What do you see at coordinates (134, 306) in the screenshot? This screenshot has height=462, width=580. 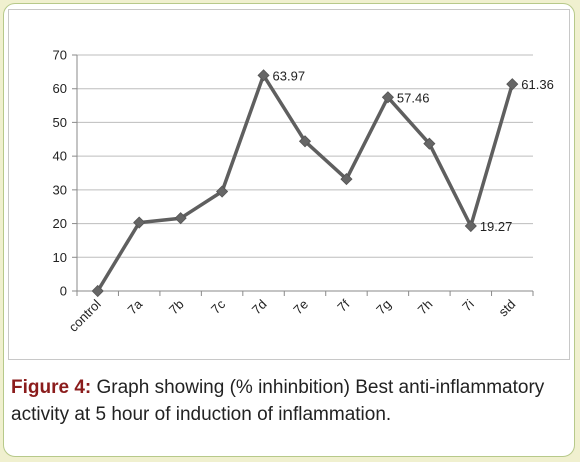 I see `x-tick-label: 7a` at bounding box center [134, 306].